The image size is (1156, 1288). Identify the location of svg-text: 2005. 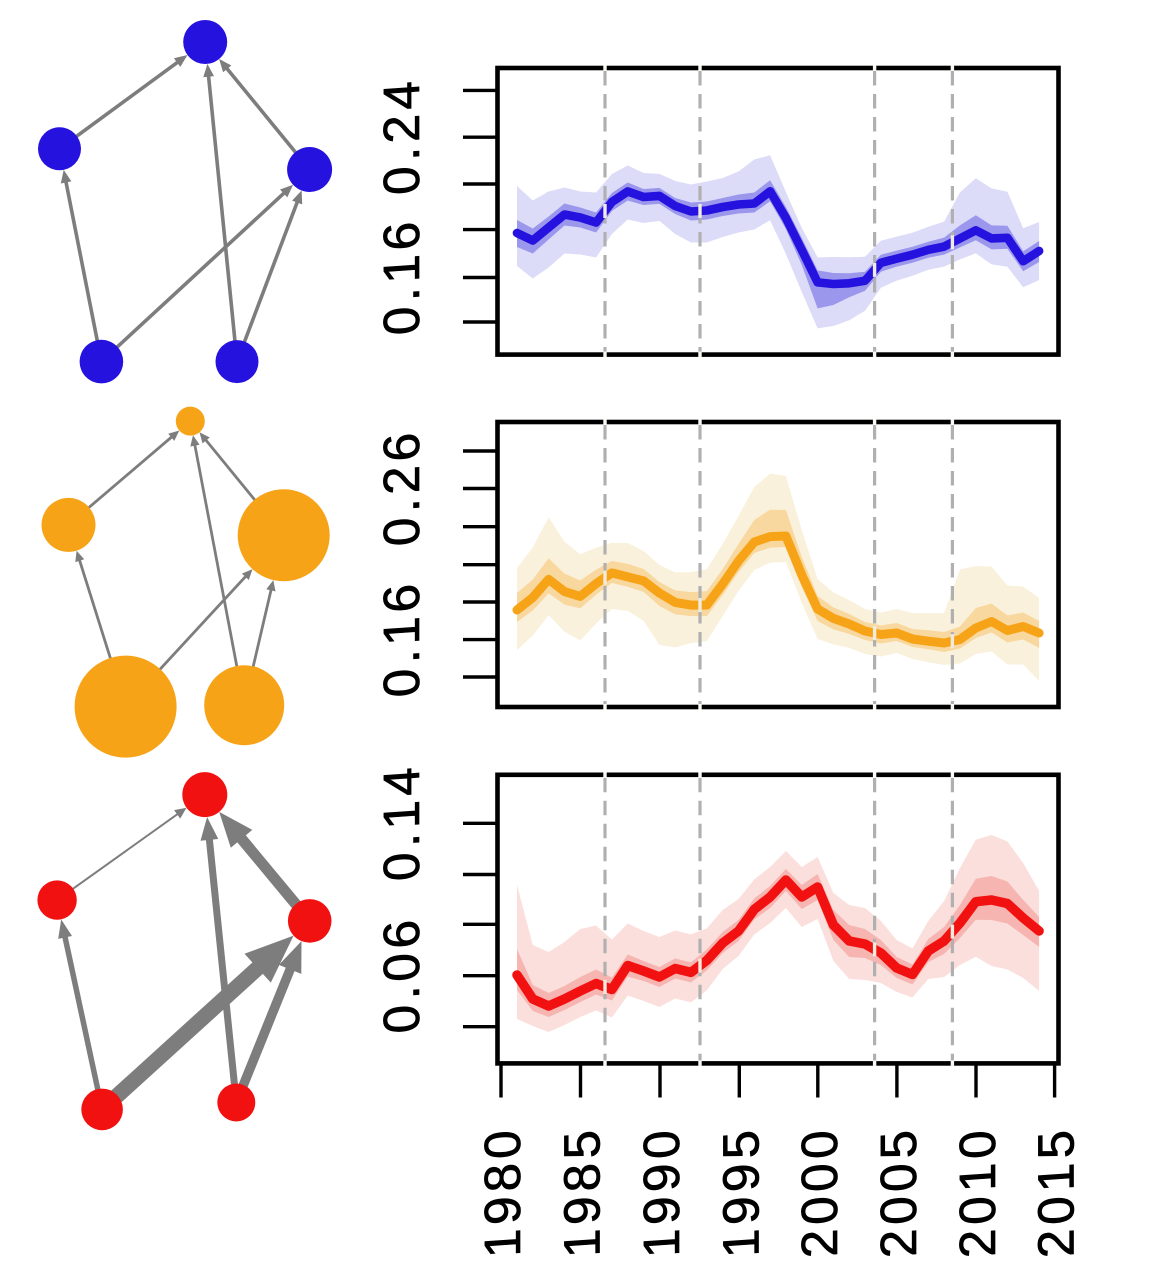
(898, 1192).